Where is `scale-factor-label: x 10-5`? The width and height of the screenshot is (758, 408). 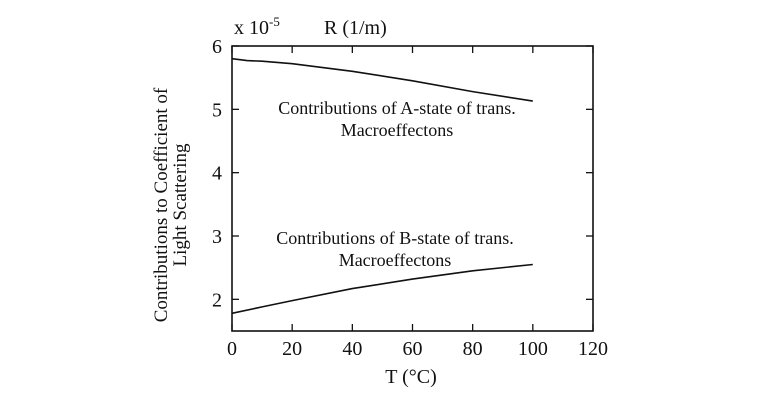
scale-factor-label: x 10-5 is located at coordinates (257, 26).